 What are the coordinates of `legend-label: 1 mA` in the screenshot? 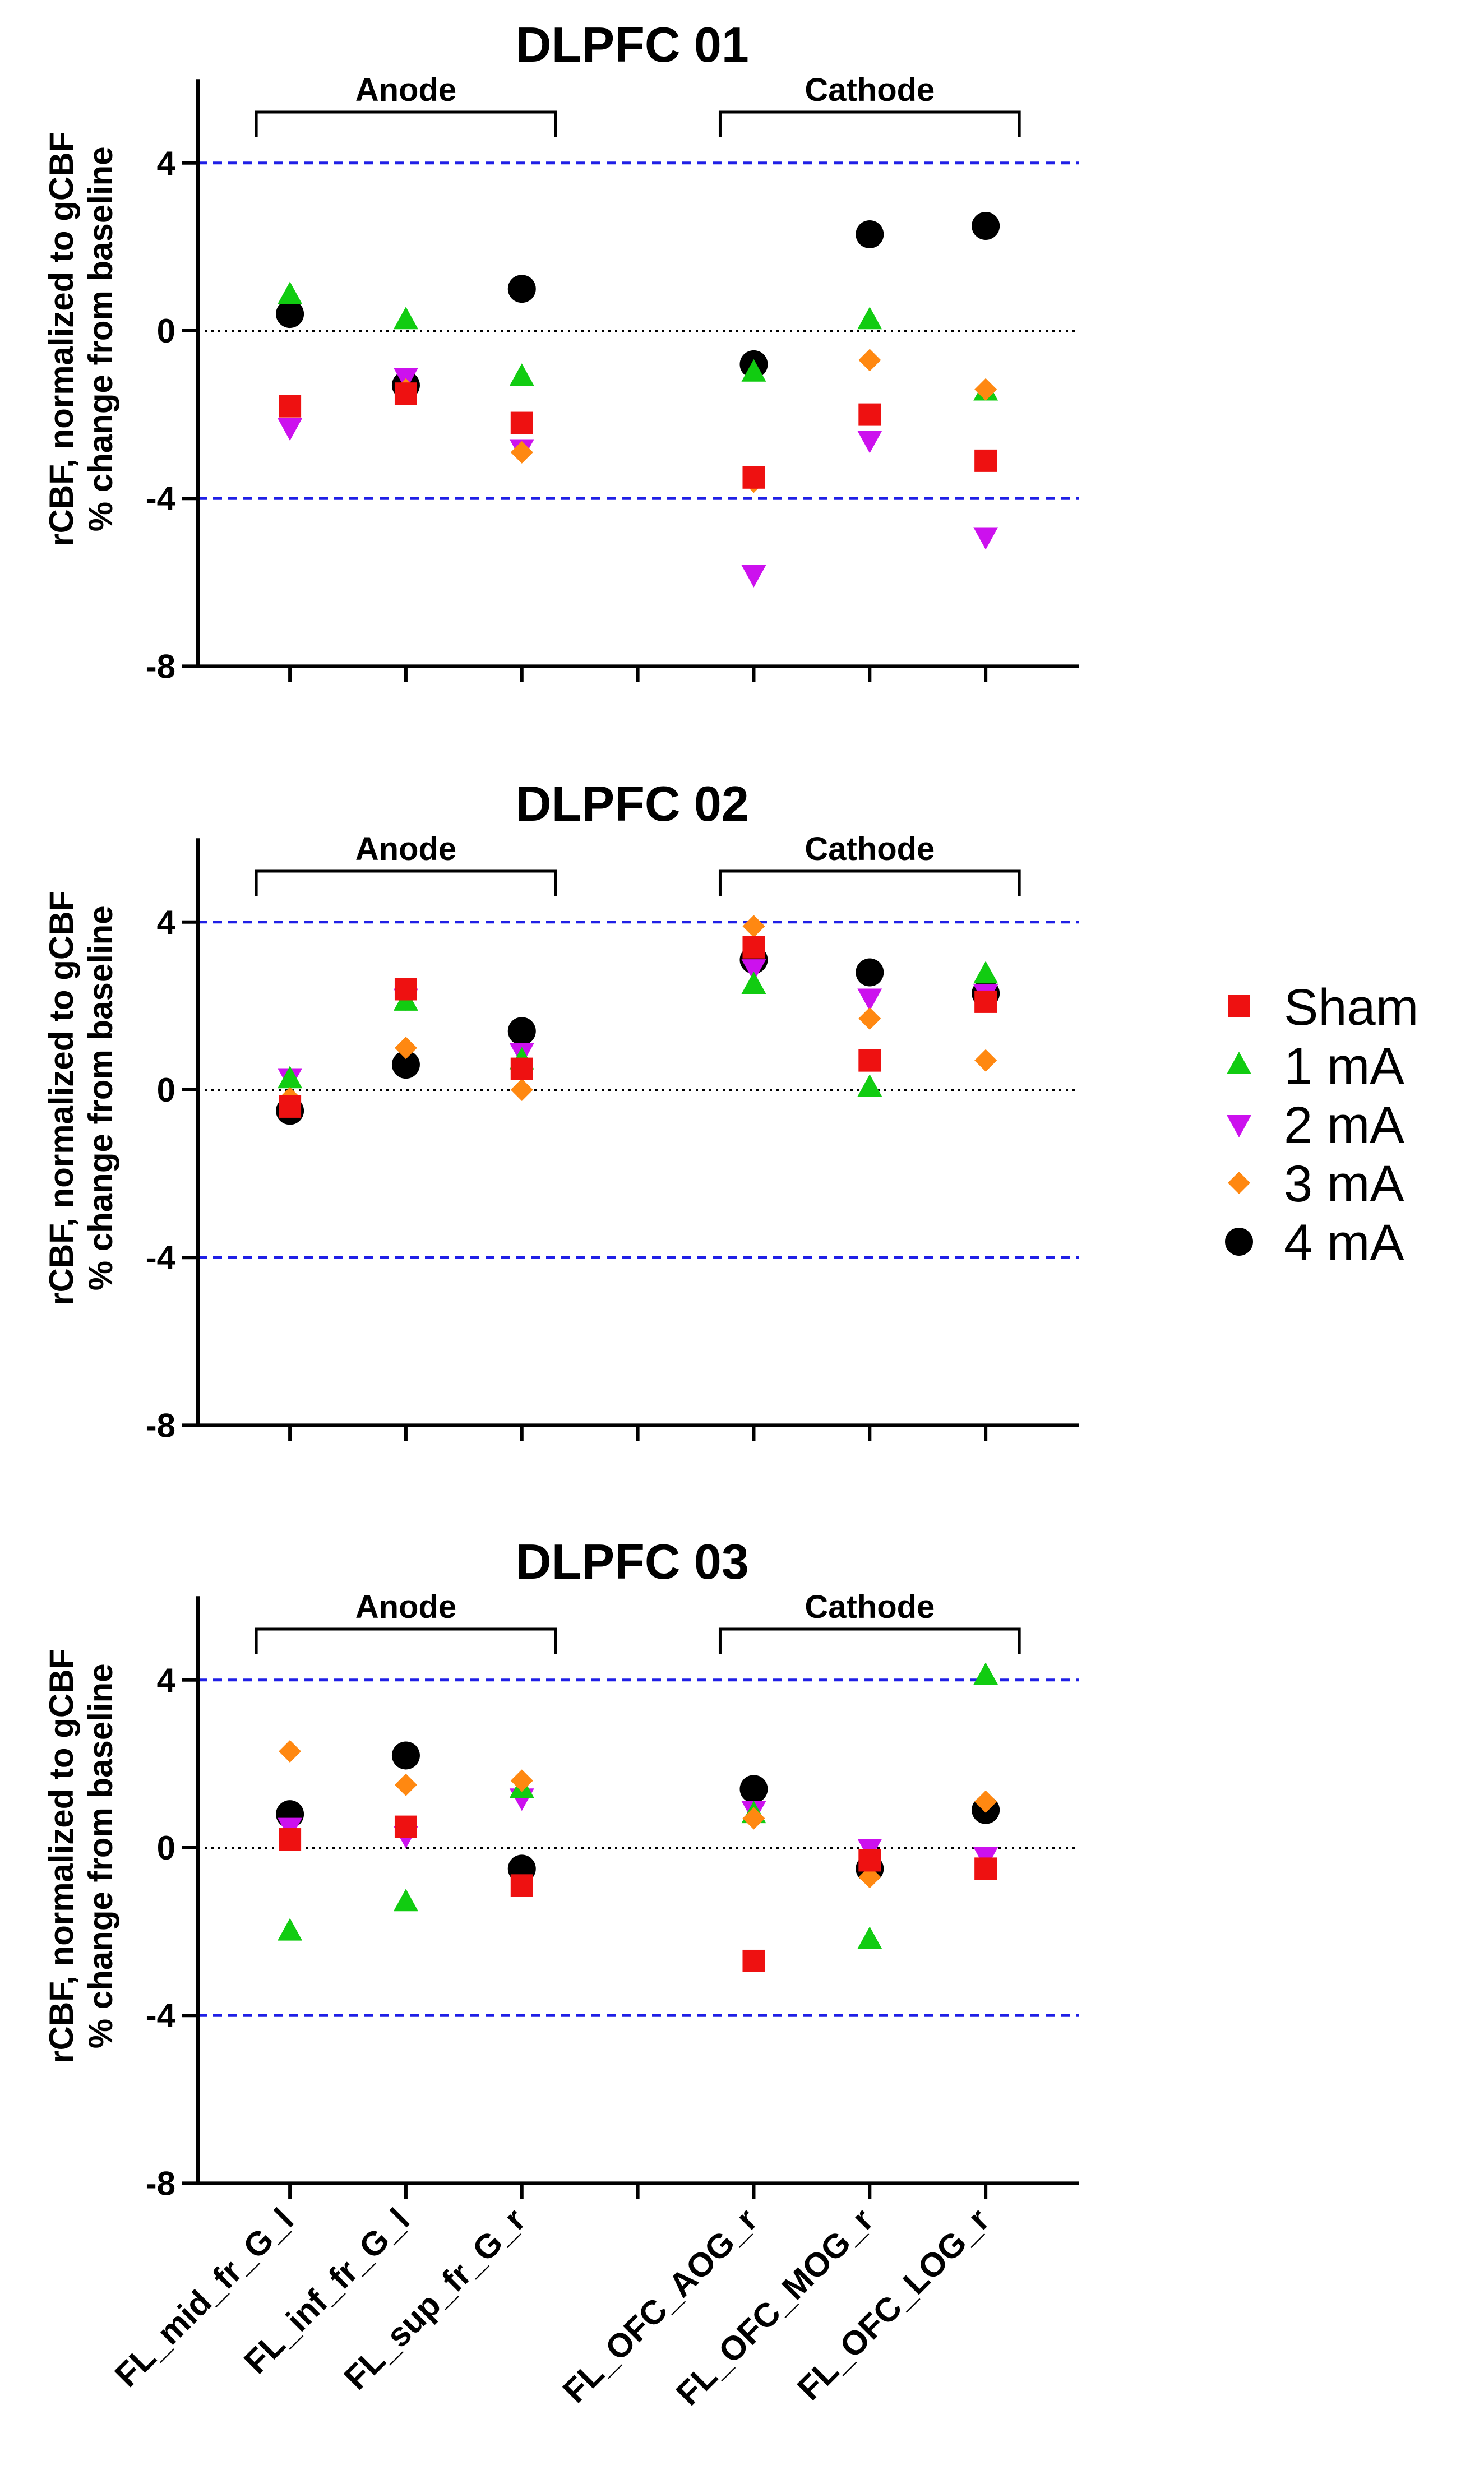 It's located at (1344, 1066).